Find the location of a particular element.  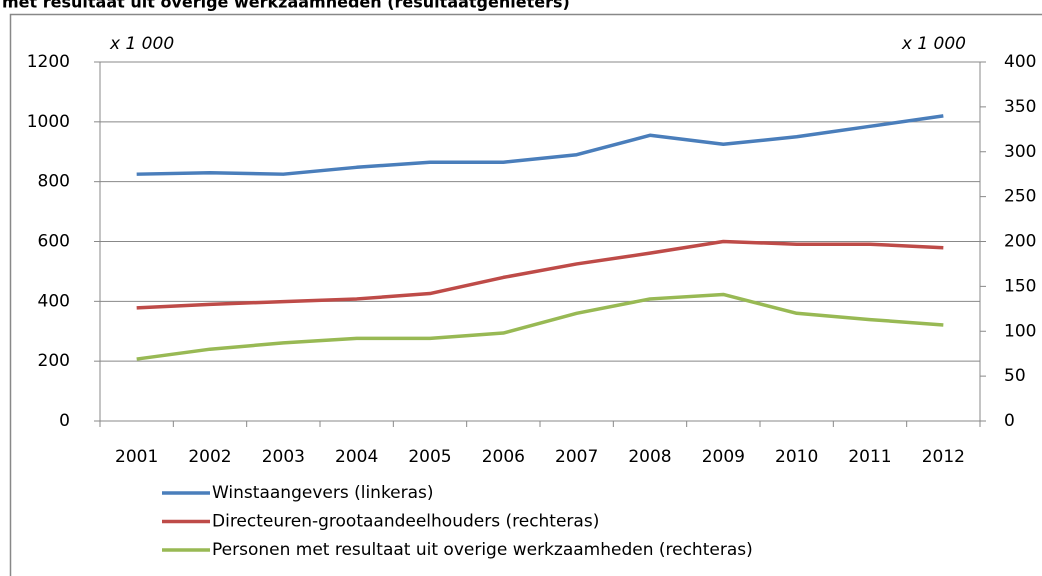

y2-tick-label: 100 is located at coordinates (1020, 331).